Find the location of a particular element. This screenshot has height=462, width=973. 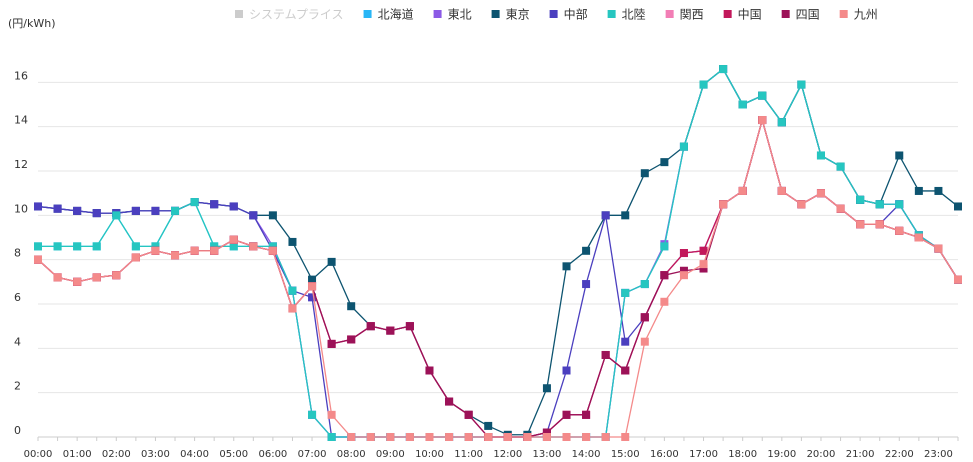

legend-label: 中国 is located at coordinates (750, 14).